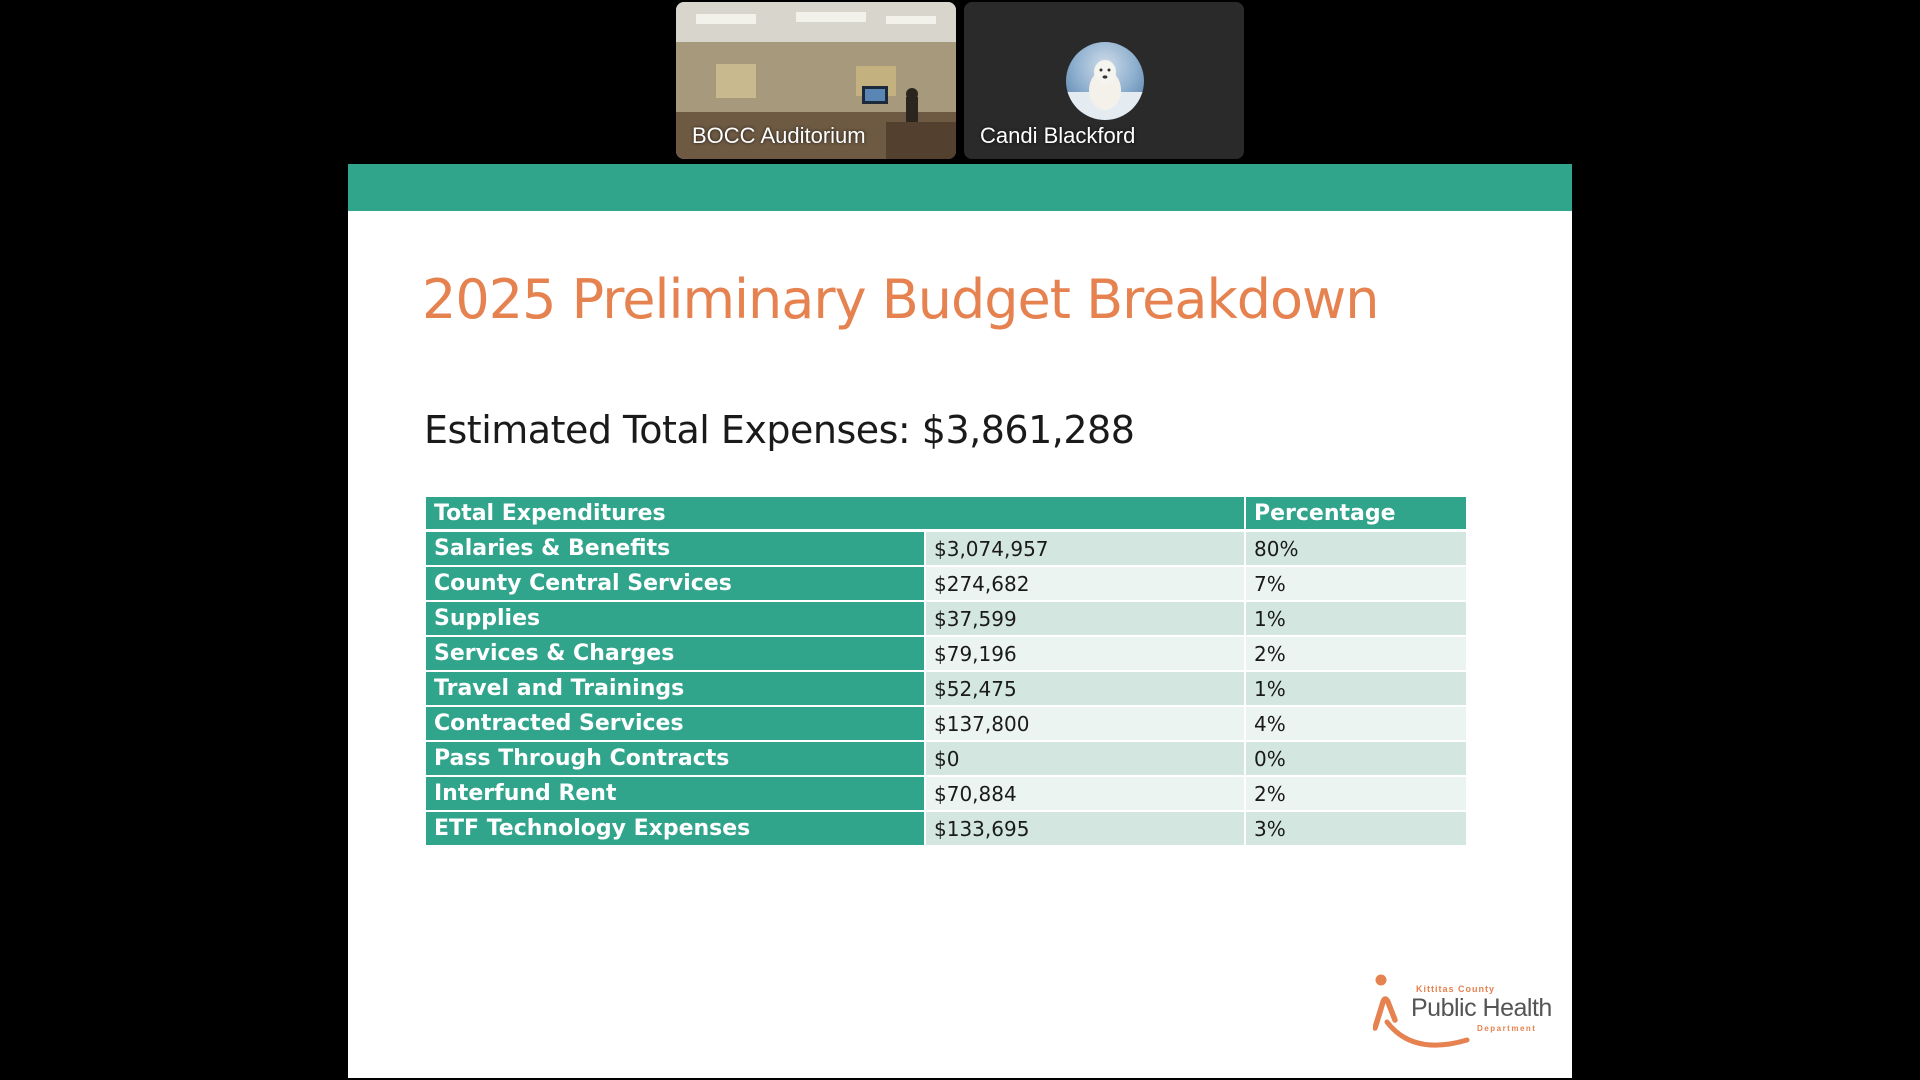 The height and width of the screenshot is (1080, 1920). I want to click on participant-name: BOCC Auditorium, so click(779, 135).